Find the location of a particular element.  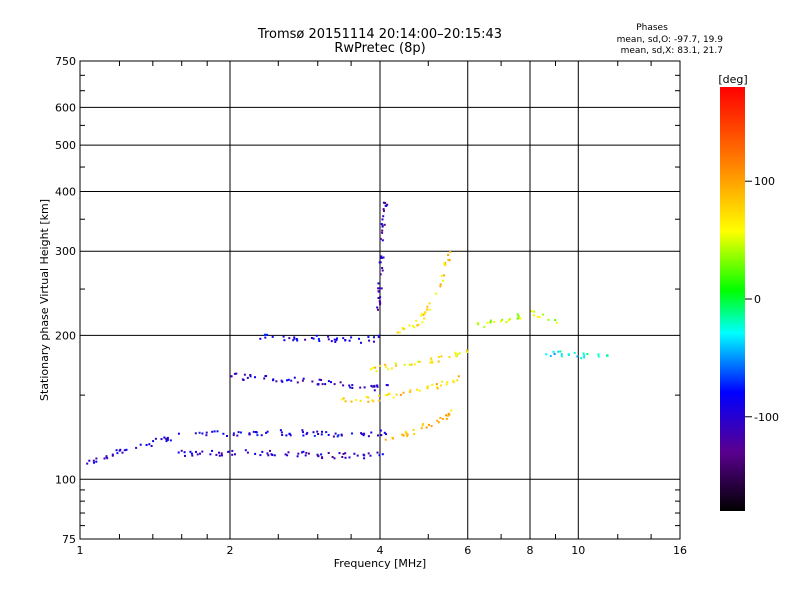

colorbar-tick-label: 100 is located at coordinates (764, 181).